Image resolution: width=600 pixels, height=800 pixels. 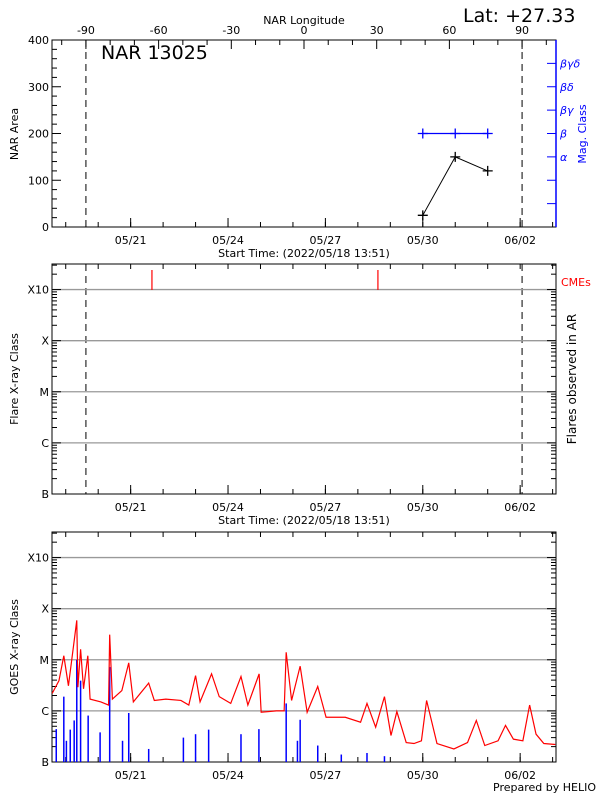 I want to click on region-title: NAR 13025, so click(x=154, y=53).